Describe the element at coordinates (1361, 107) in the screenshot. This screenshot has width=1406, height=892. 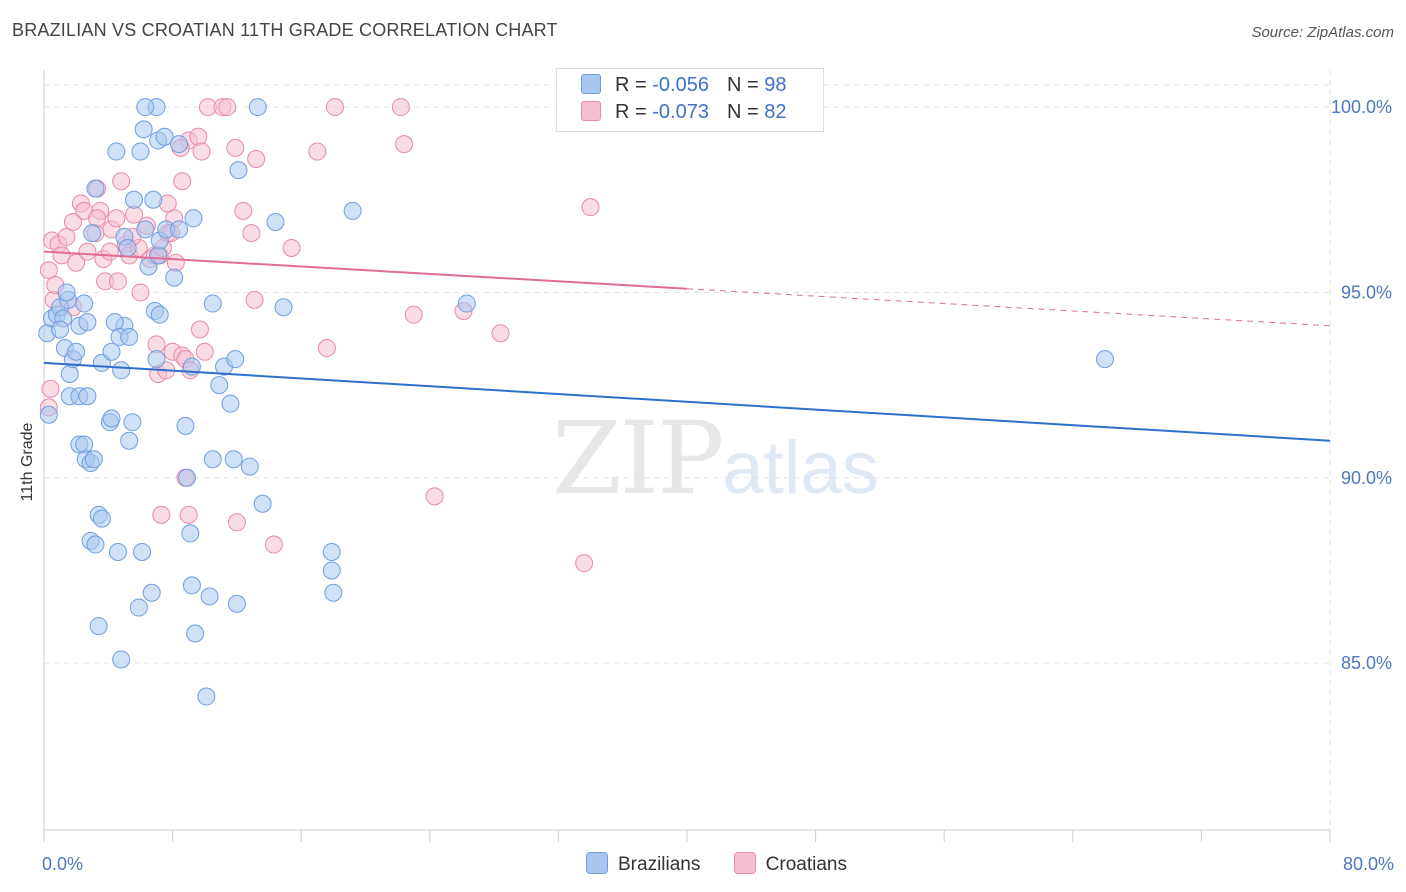
I see `y-tick-label: 100.0%` at that location.